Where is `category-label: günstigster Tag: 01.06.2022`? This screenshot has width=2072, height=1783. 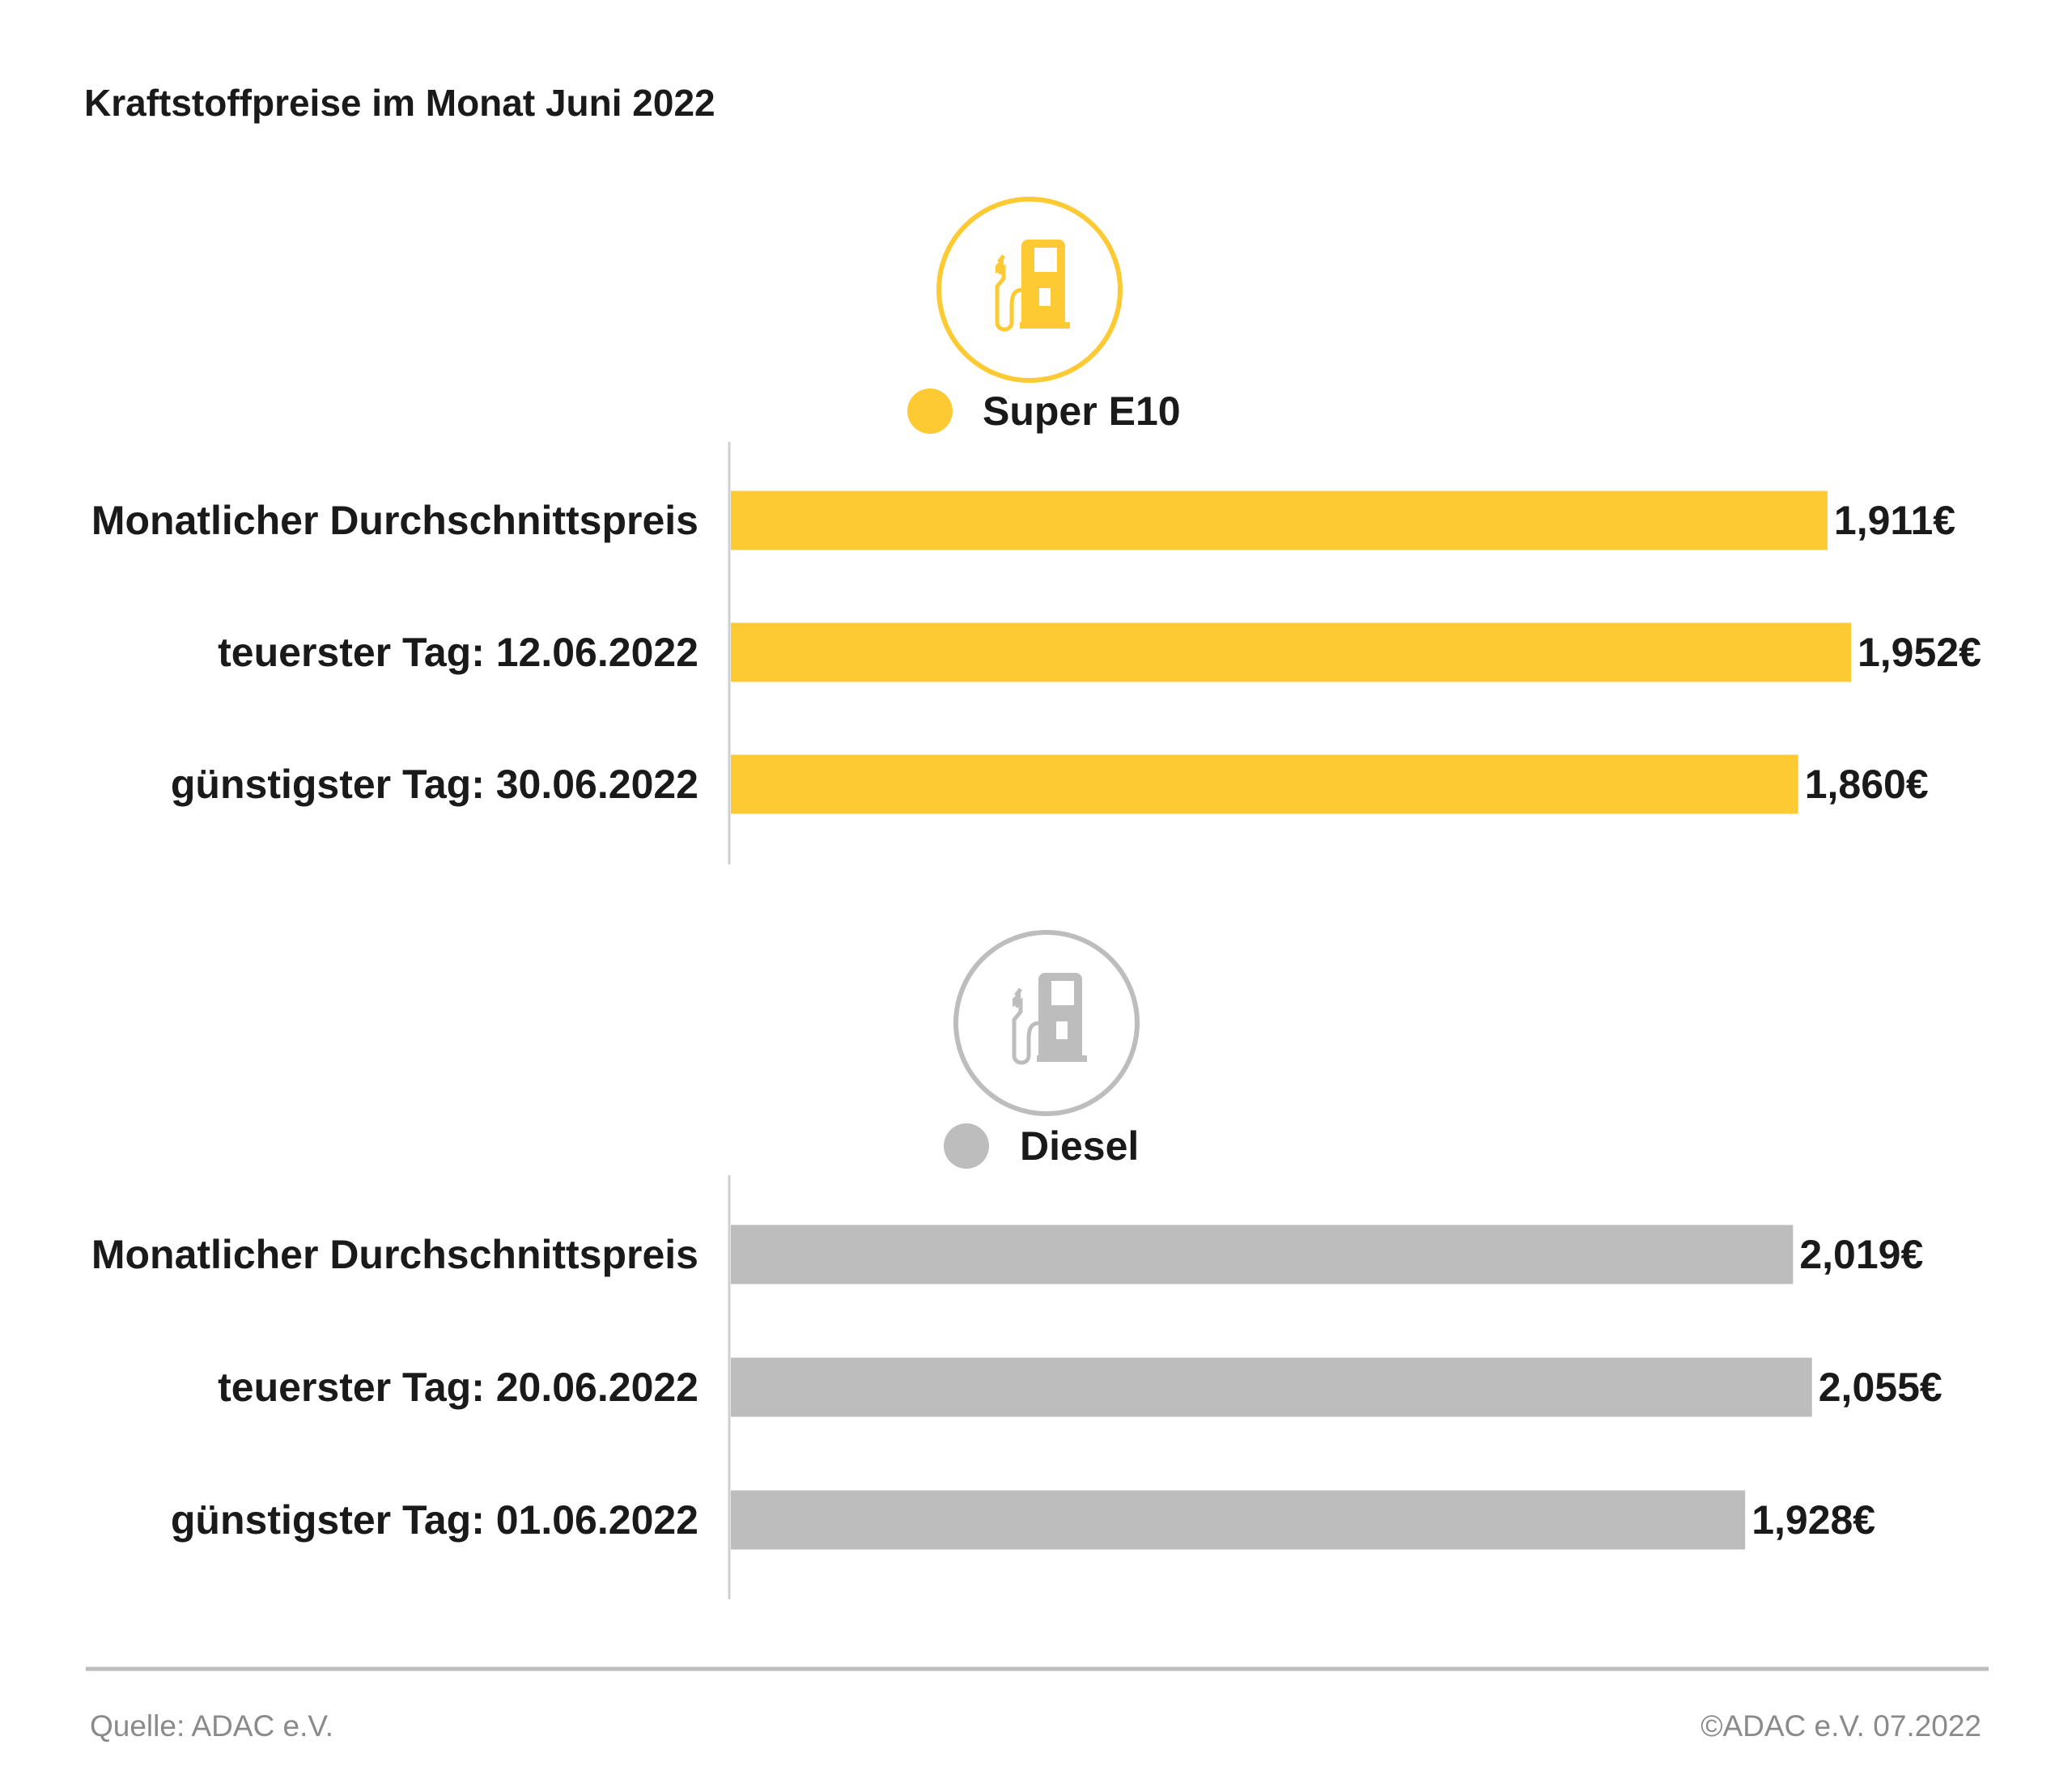
category-label: günstigster Tag: 01.06.2022 is located at coordinates (434, 1520).